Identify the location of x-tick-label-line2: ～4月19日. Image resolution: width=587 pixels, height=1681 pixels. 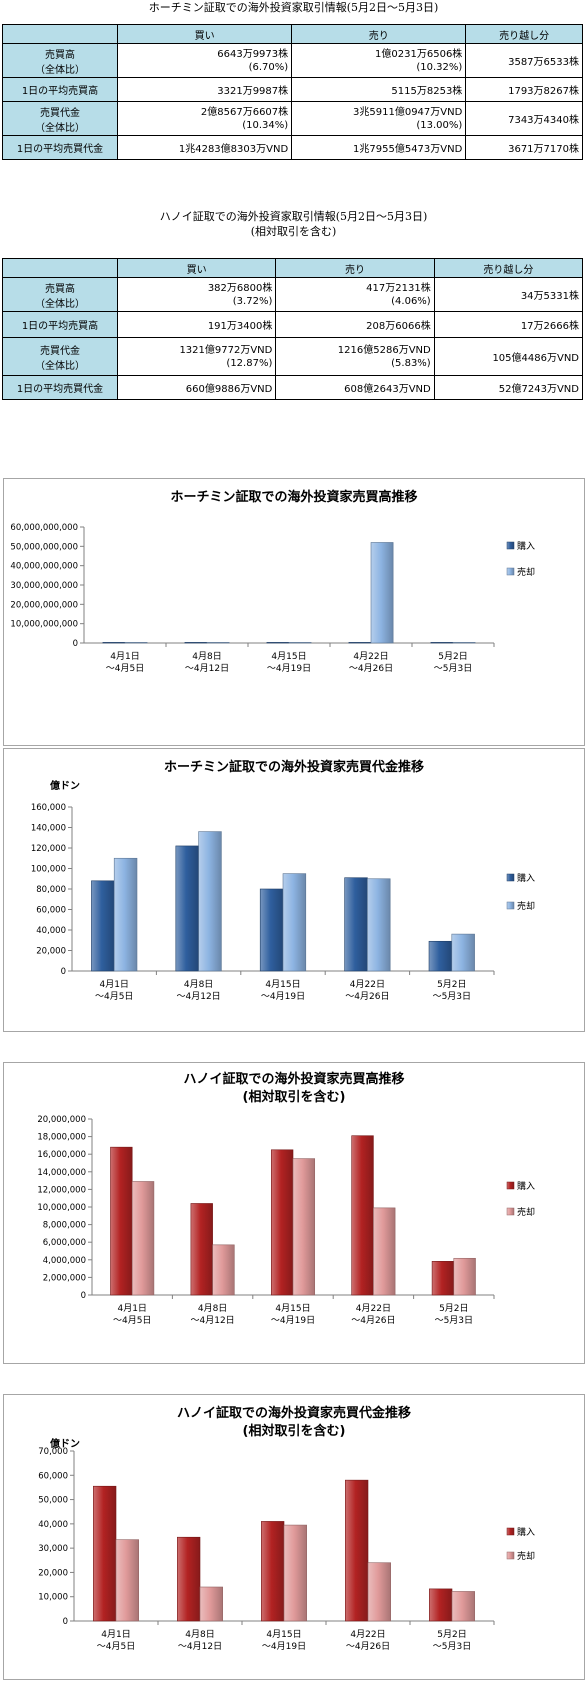
(293, 1320).